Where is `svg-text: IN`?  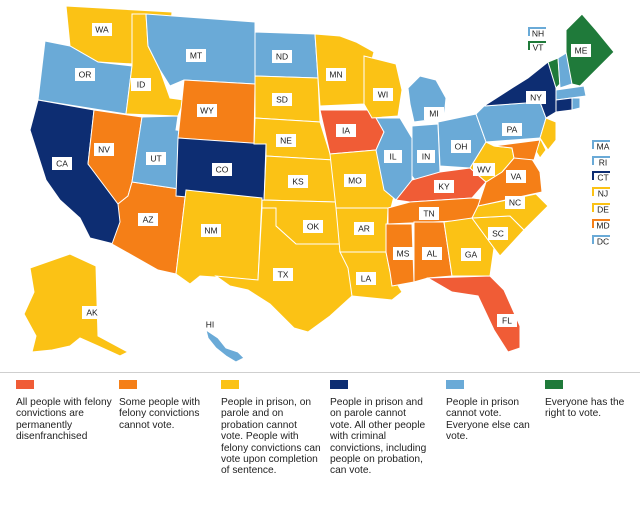
svg-text: IN is located at coordinates (426, 157).